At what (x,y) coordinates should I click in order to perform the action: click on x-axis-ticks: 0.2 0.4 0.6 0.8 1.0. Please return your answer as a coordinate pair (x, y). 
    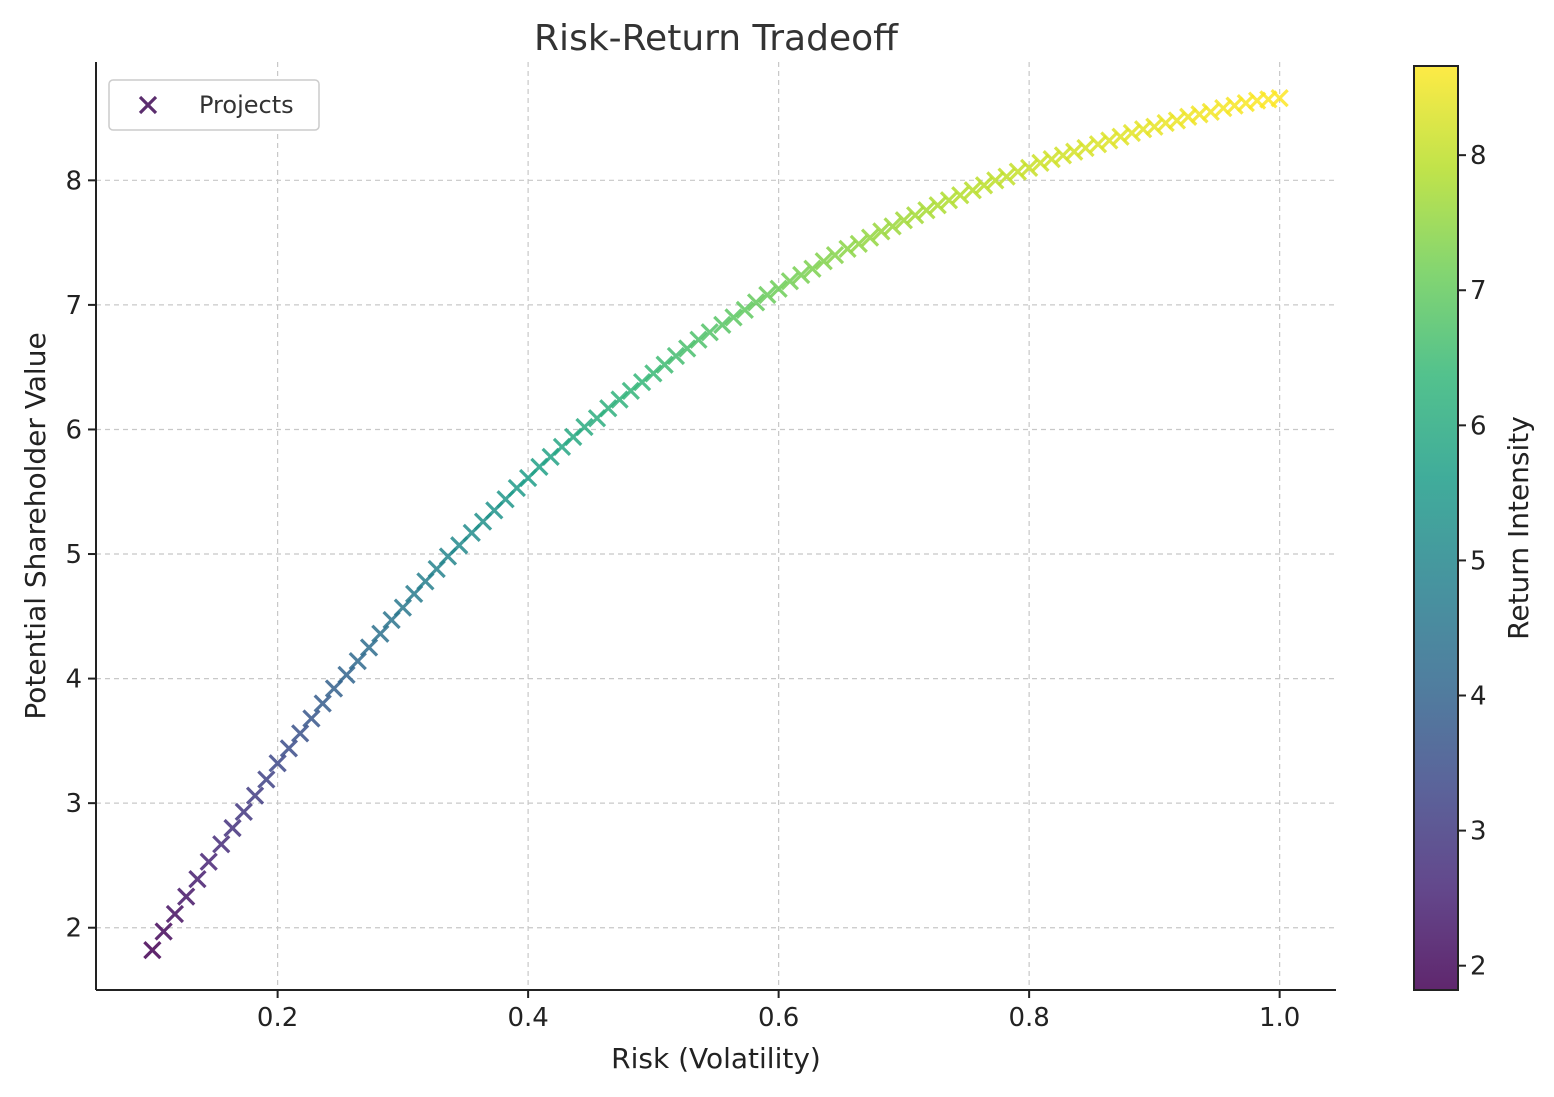
    Looking at the image, I should click on (778, 1011).